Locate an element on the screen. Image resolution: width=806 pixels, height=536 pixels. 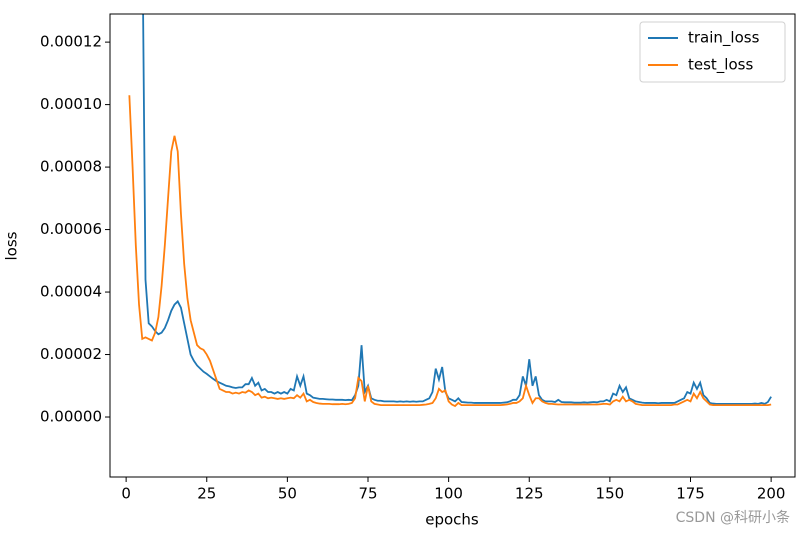
y-tick-label: 0.00008 is located at coordinates (71, 167).